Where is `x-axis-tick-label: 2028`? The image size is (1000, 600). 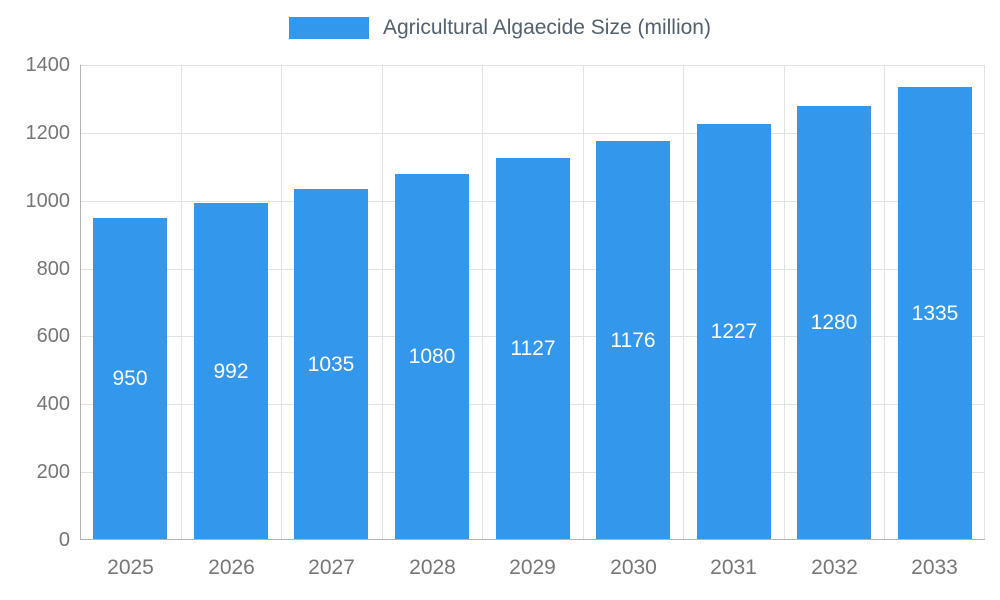 x-axis-tick-label: 2028 is located at coordinates (432, 567).